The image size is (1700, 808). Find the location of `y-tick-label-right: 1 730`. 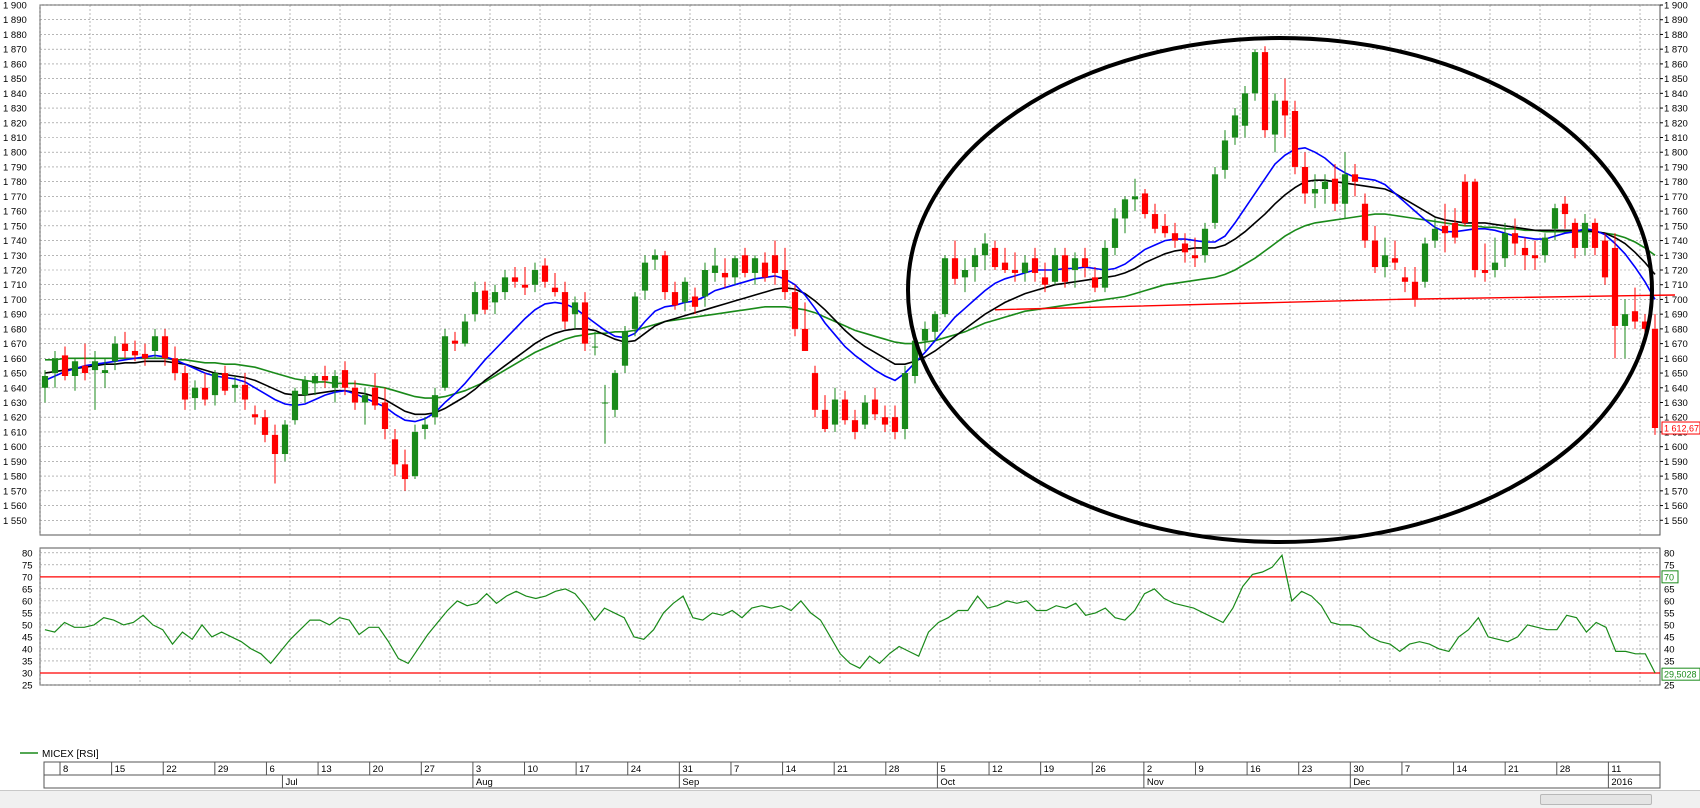

y-tick-label-right: 1 730 is located at coordinates (1676, 256).